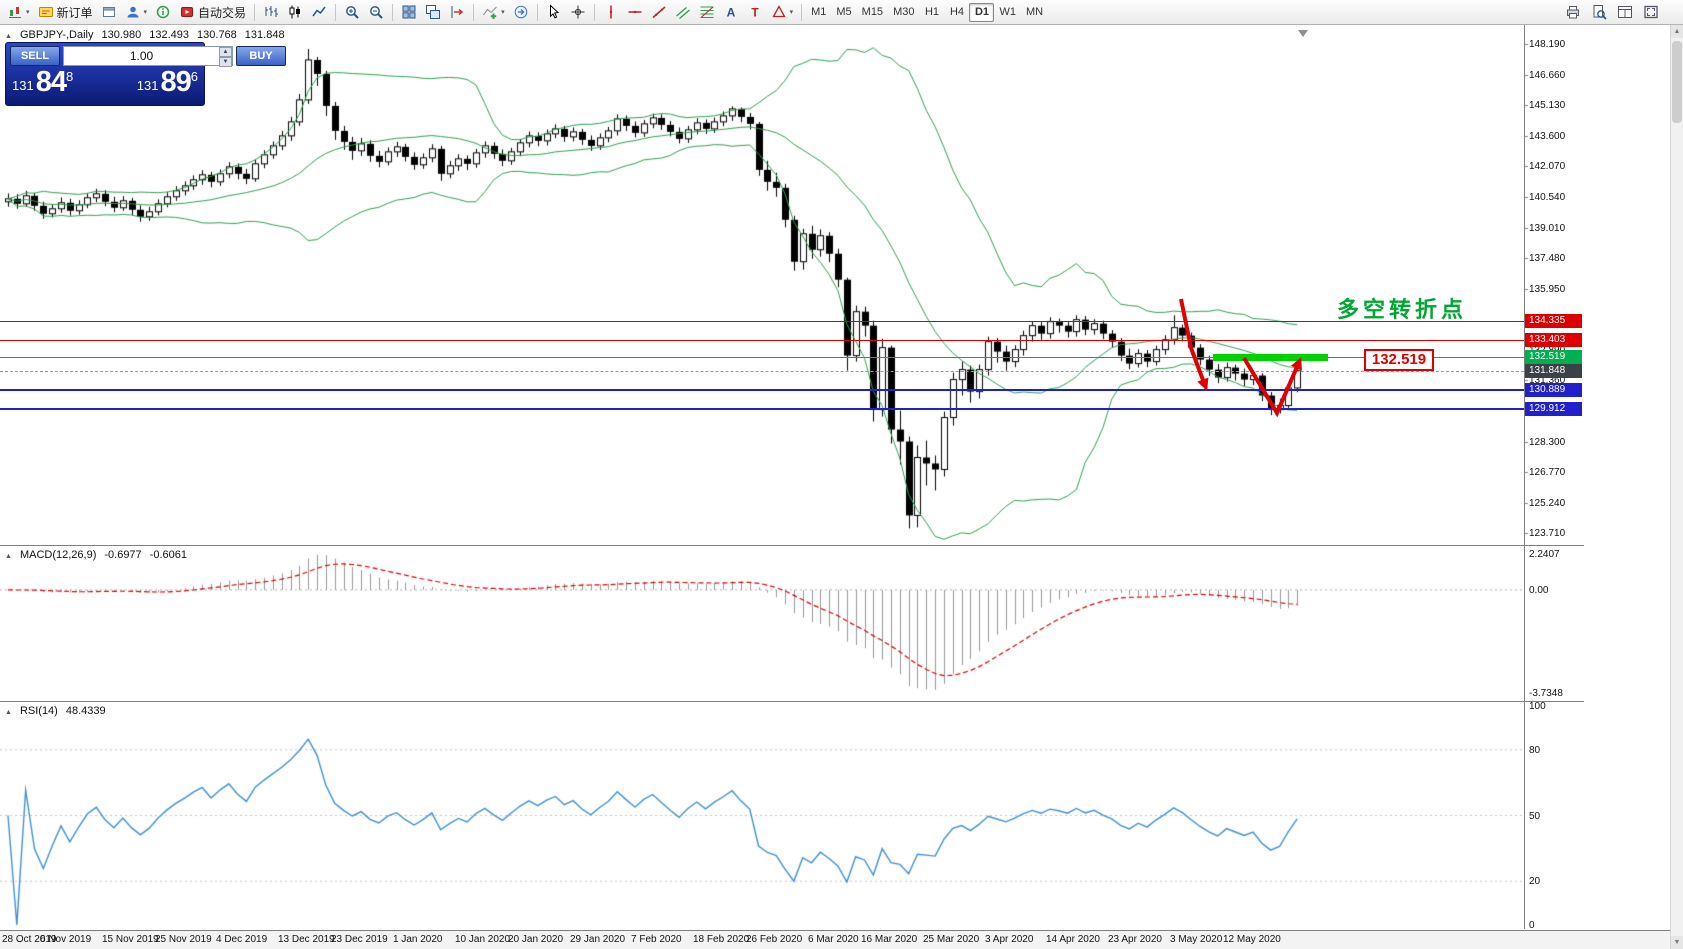 The image size is (1683, 949). What do you see at coordinates (69, 76) in the screenshot?
I see `bid-pip: 8` at bounding box center [69, 76].